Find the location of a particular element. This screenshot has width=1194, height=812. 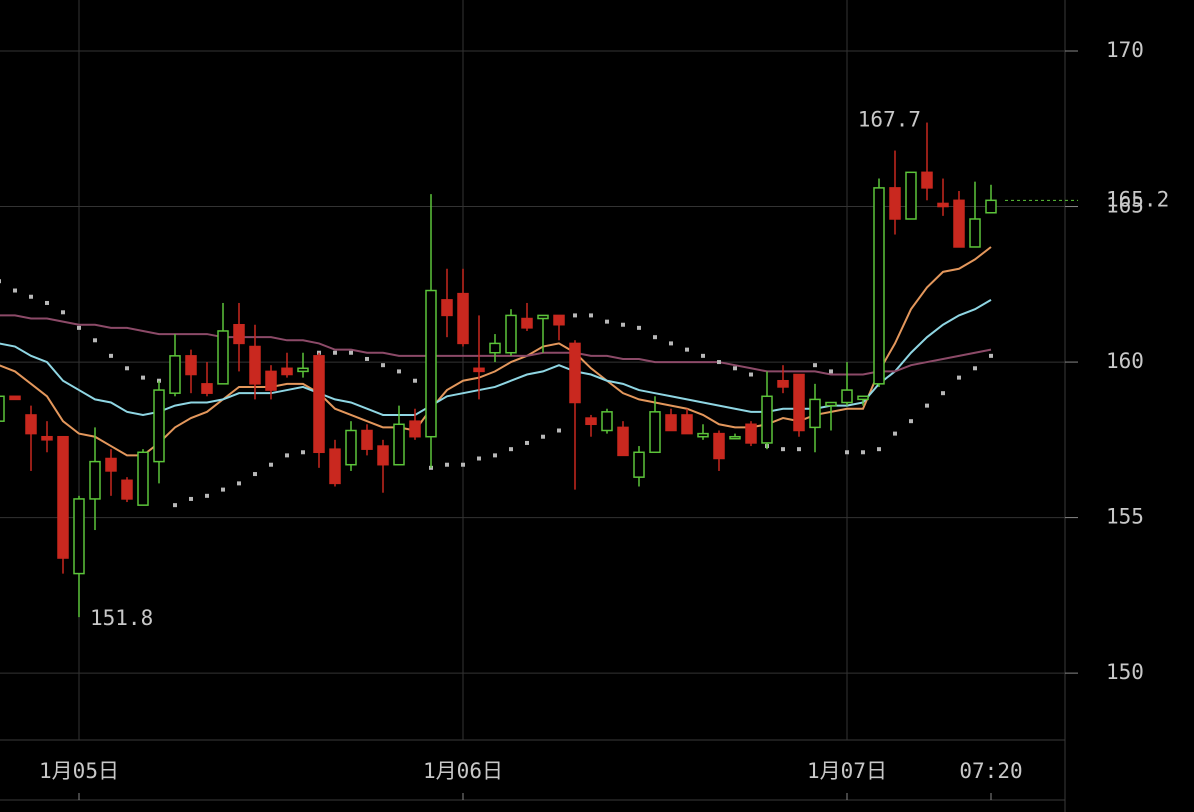

x-tick-label: 07:20 is located at coordinates (990, 771).